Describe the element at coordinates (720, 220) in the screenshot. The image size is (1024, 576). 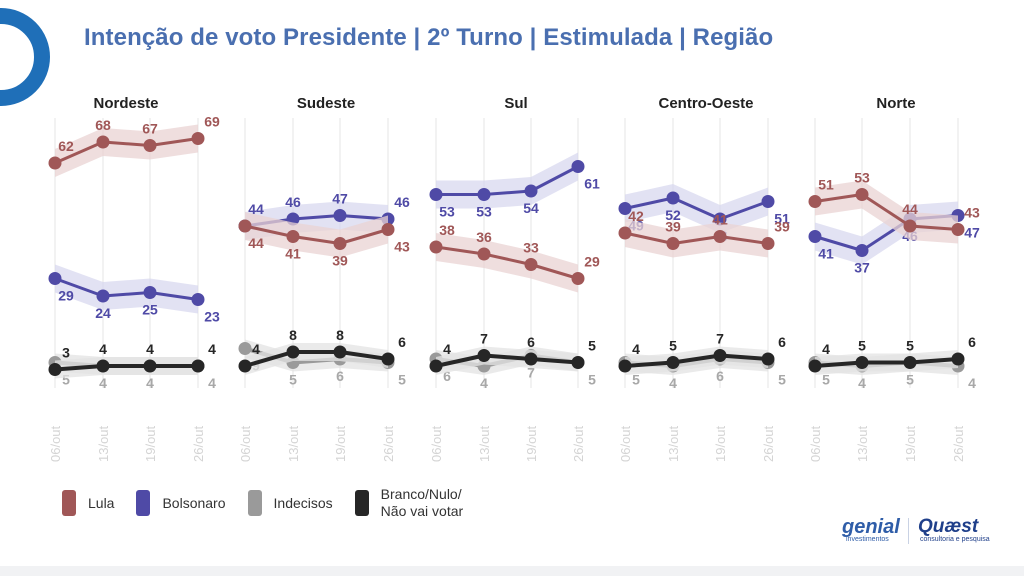
I see `data-label-lula: 41` at that location.